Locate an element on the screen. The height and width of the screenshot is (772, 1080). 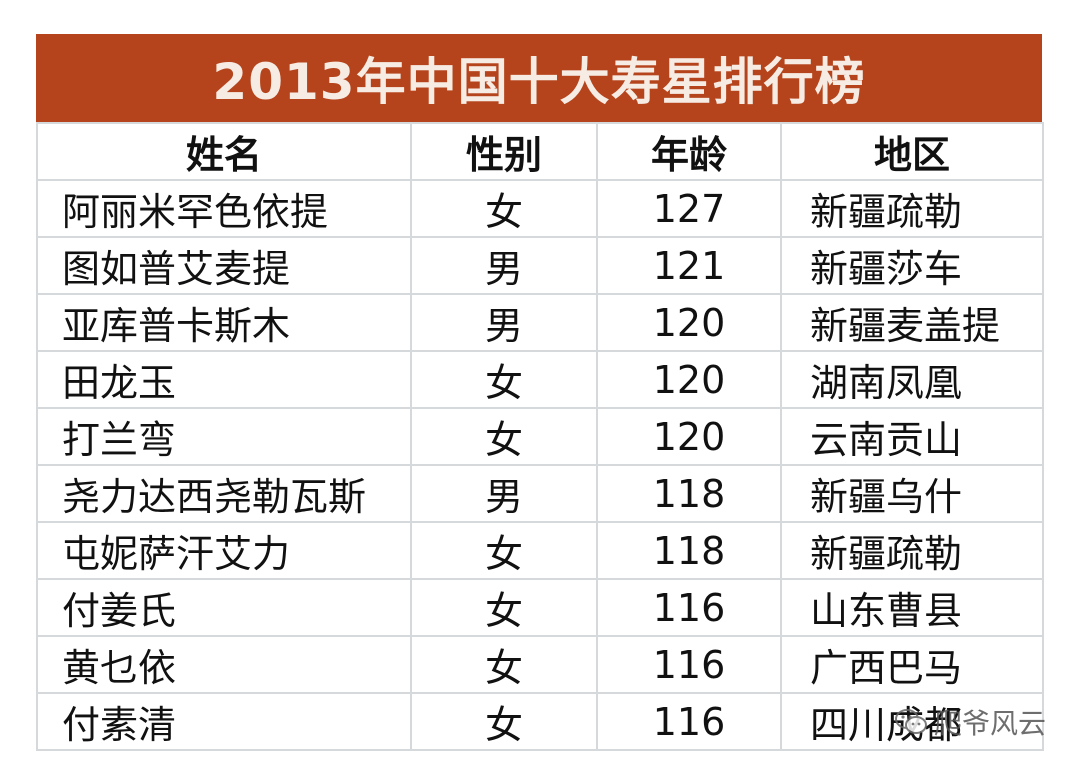
table-row: 田龙玉 女 120 湖南凤凰 is located at coordinates (540, 379).